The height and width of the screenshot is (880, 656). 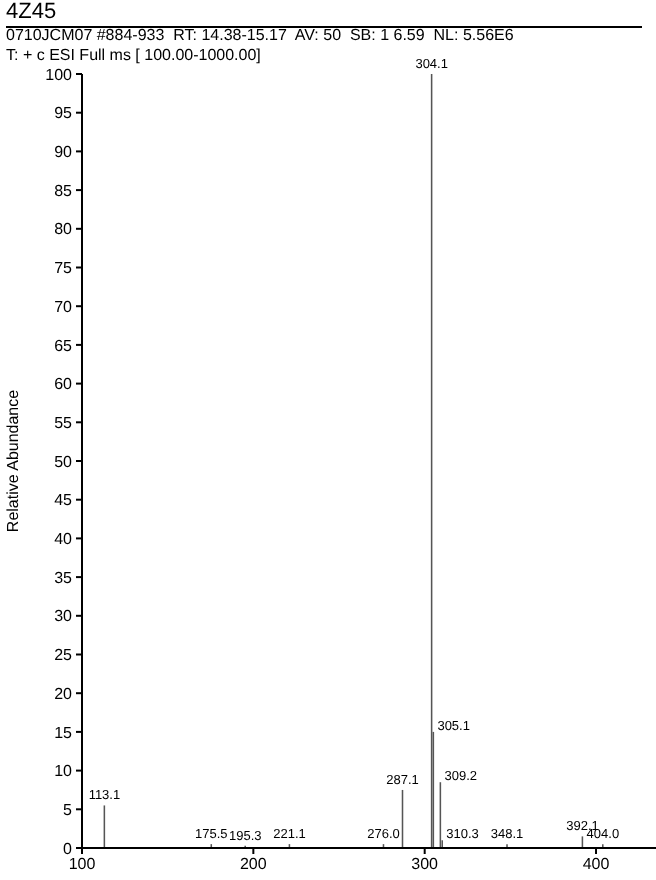 What do you see at coordinates (425, 864) in the screenshot?
I see `x-tick-label: 300` at bounding box center [425, 864].